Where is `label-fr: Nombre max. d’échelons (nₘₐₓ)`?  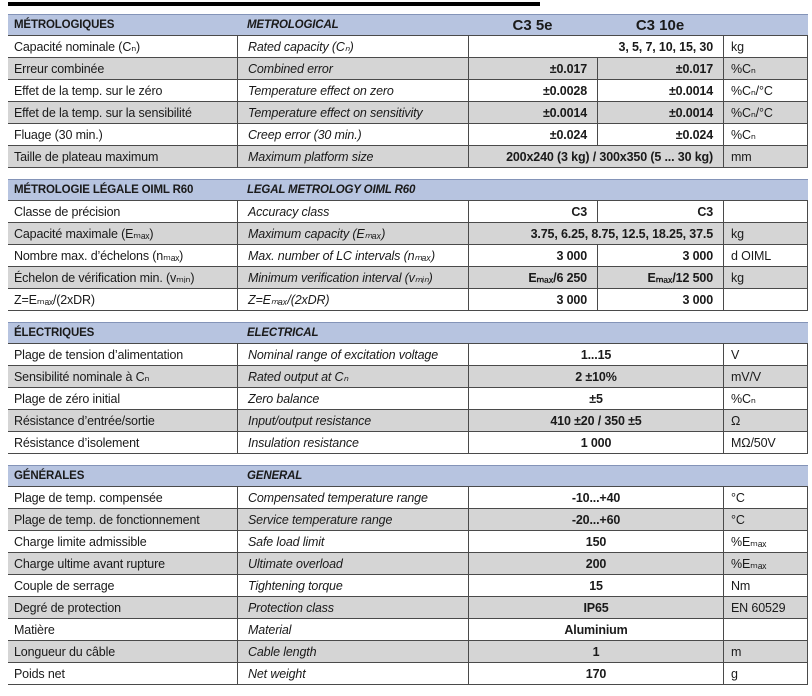
label-fr: Nombre max. d’échelons (nₘₐₓ) is located at coordinates (99, 256).